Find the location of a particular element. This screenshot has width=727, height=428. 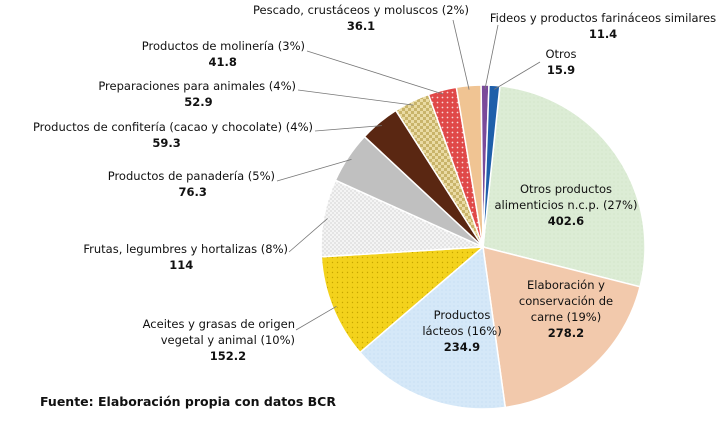

slice-value-otros-productos-alimenticios-n-c-p-27: 402.6 is located at coordinates (566, 221).